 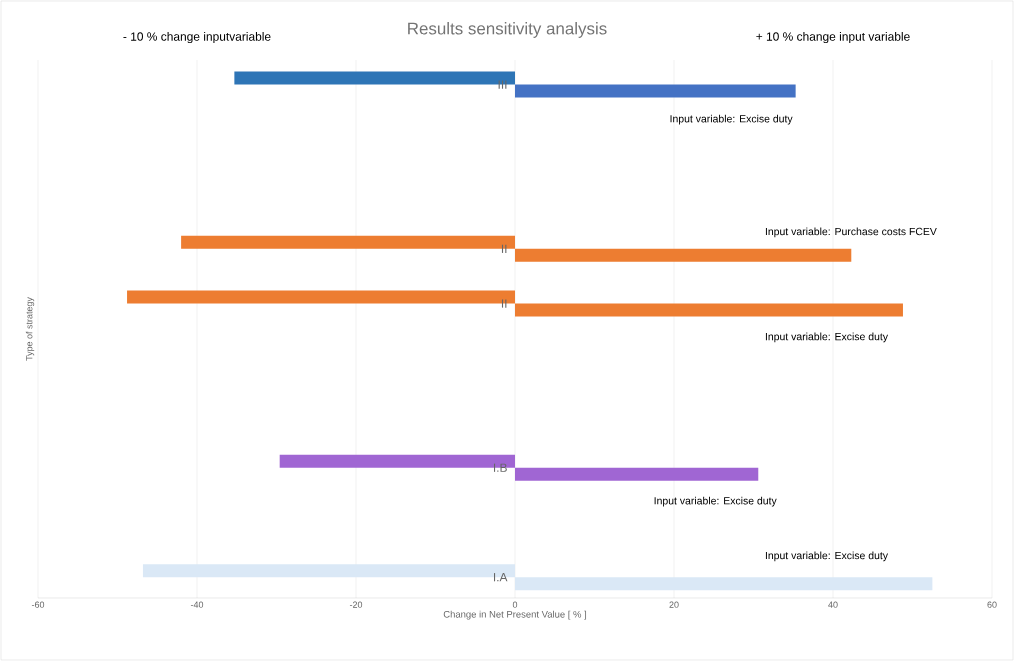 I want to click on text: - 10 % change inputvariable, so click(x=197, y=37).